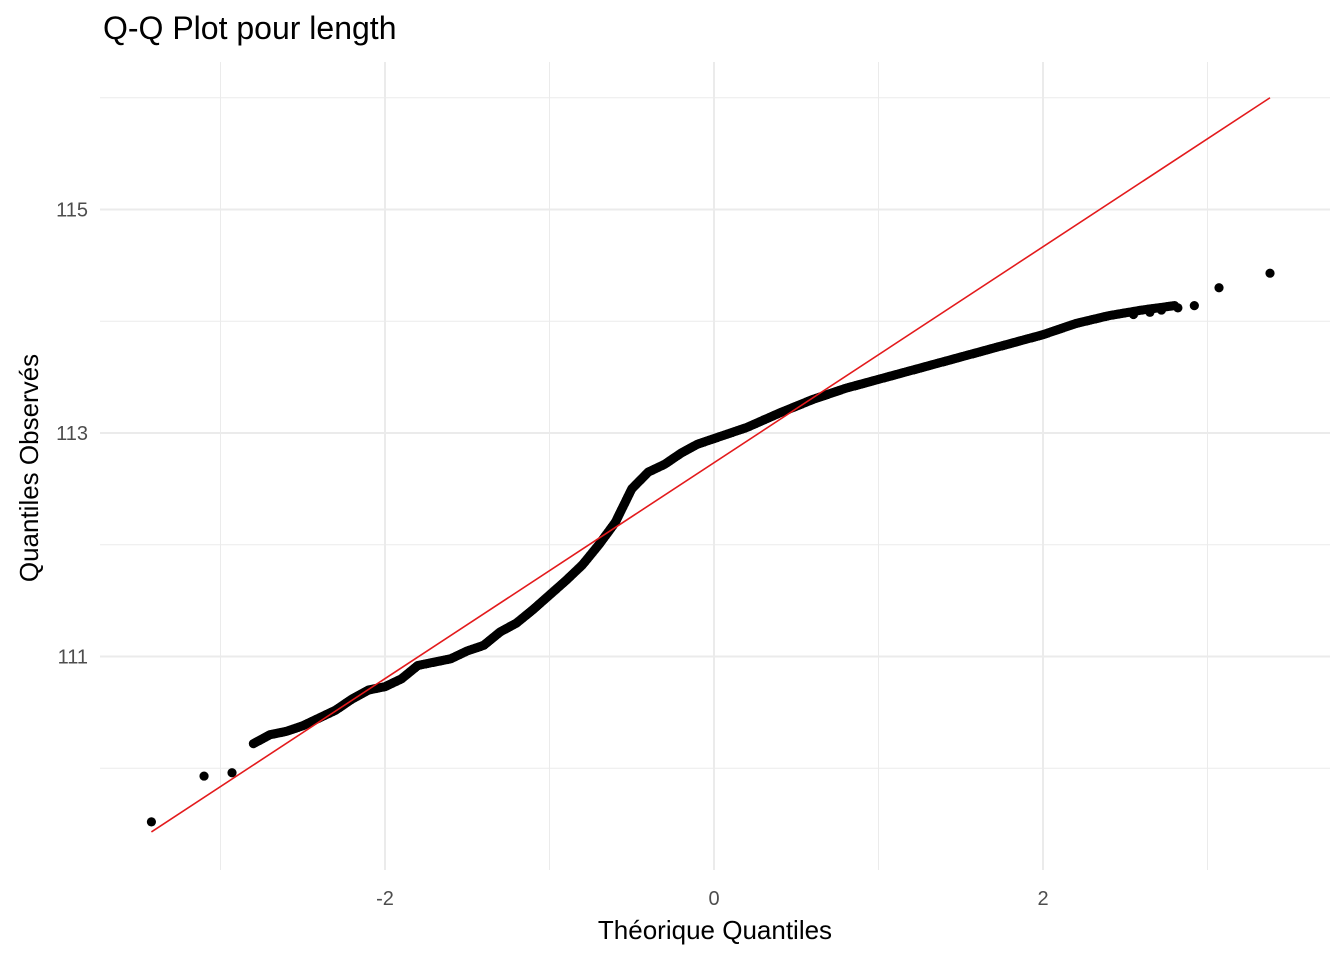  What do you see at coordinates (72, 211) in the screenshot?
I see `y-tick-label: 115` at bounding box center [72, 211].